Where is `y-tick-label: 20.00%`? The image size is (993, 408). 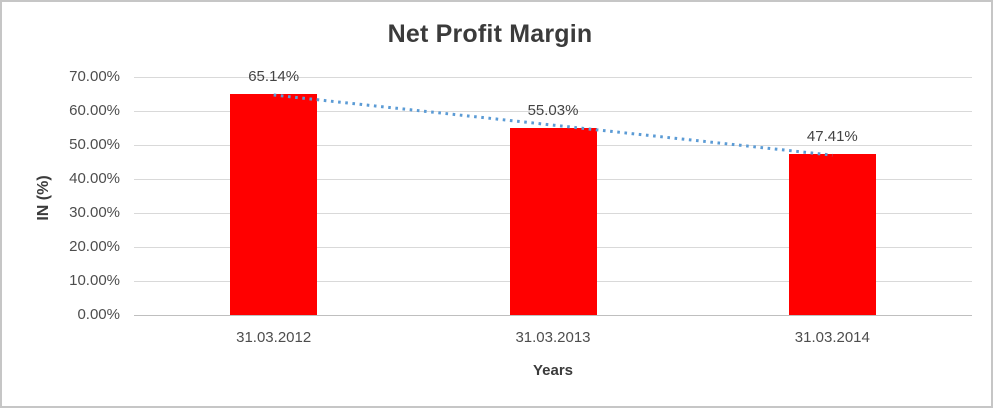 y-tick-label: 20.00% is located at coordinates (94, 246).